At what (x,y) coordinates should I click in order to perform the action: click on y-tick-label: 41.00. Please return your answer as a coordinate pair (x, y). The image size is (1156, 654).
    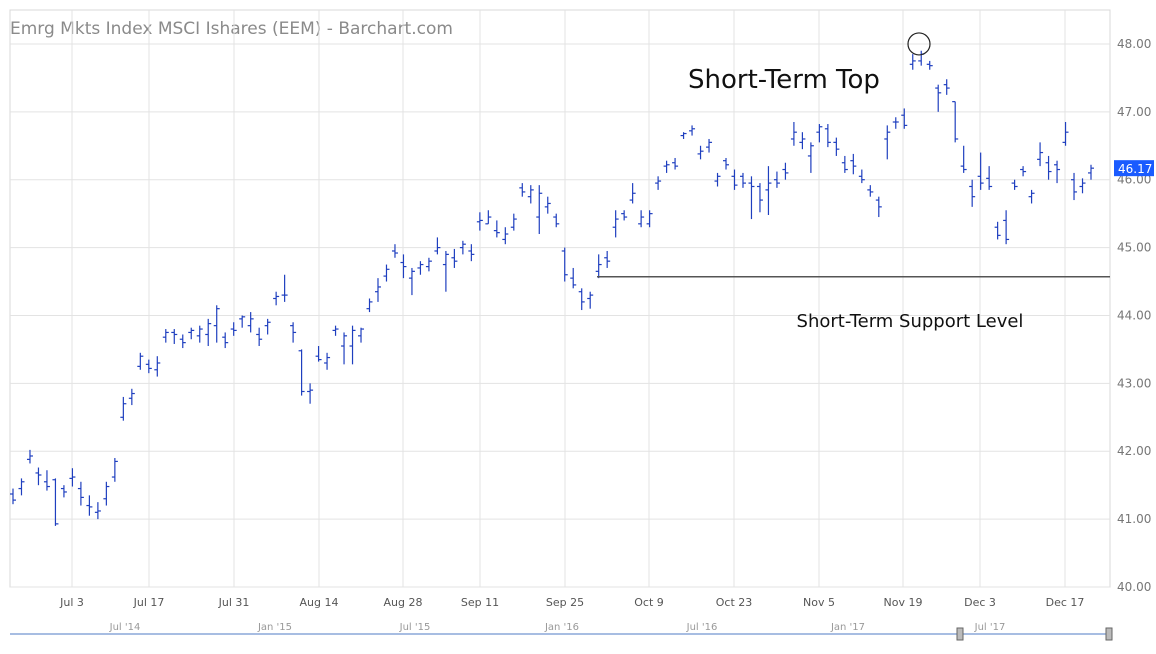
    Looking at the image, I should click on (1134, 519).